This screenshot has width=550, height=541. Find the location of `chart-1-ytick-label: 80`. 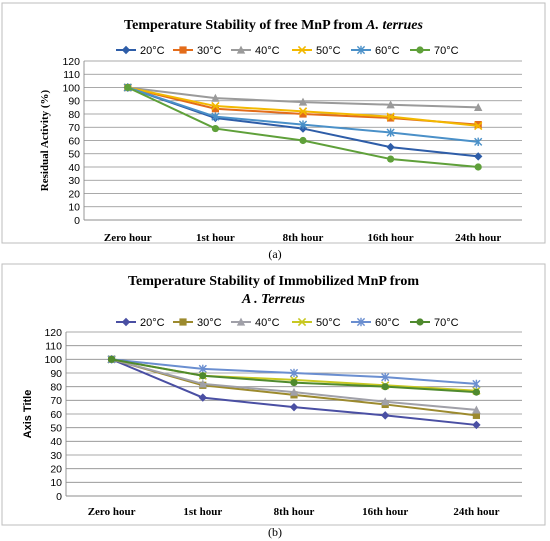

chart-1-ytick-label: 80 is located at coordinates (74, 115).